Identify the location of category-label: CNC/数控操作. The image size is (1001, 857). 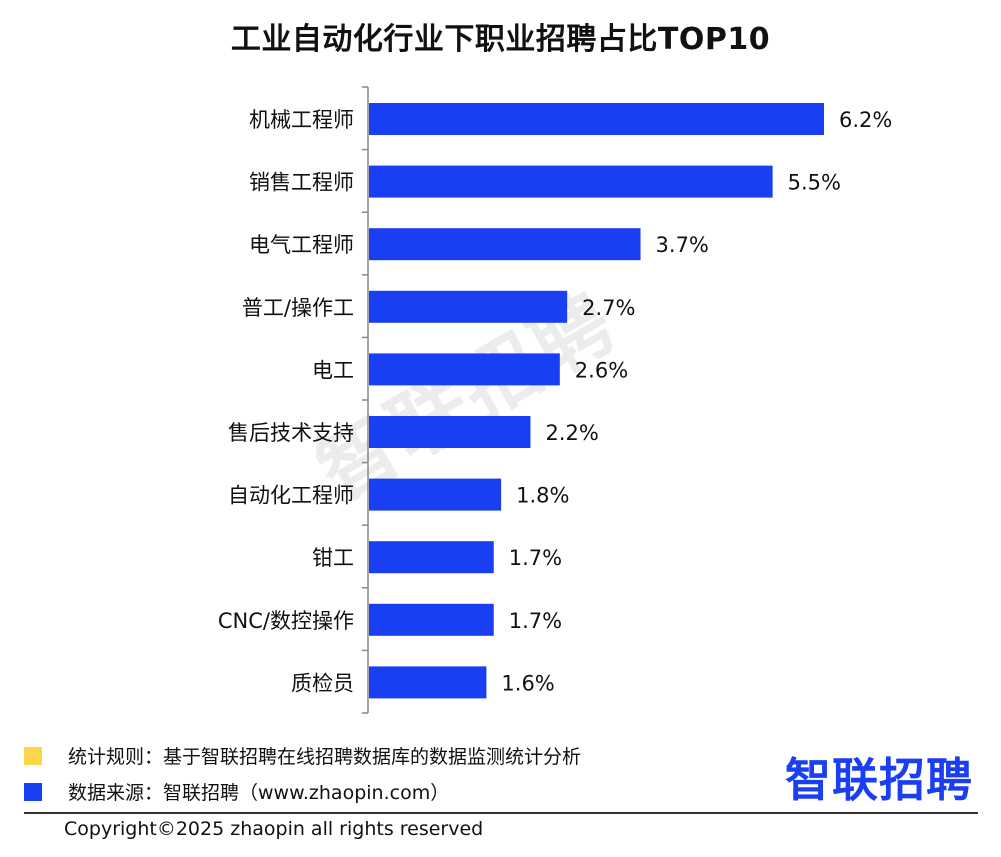
(286, 621).